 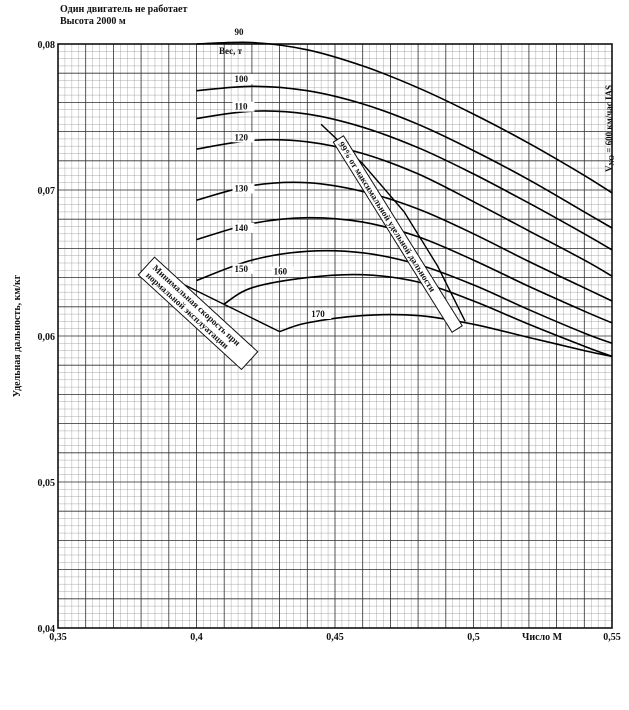 I want to click on vno-sub: NO, so click(x=612, y=159).